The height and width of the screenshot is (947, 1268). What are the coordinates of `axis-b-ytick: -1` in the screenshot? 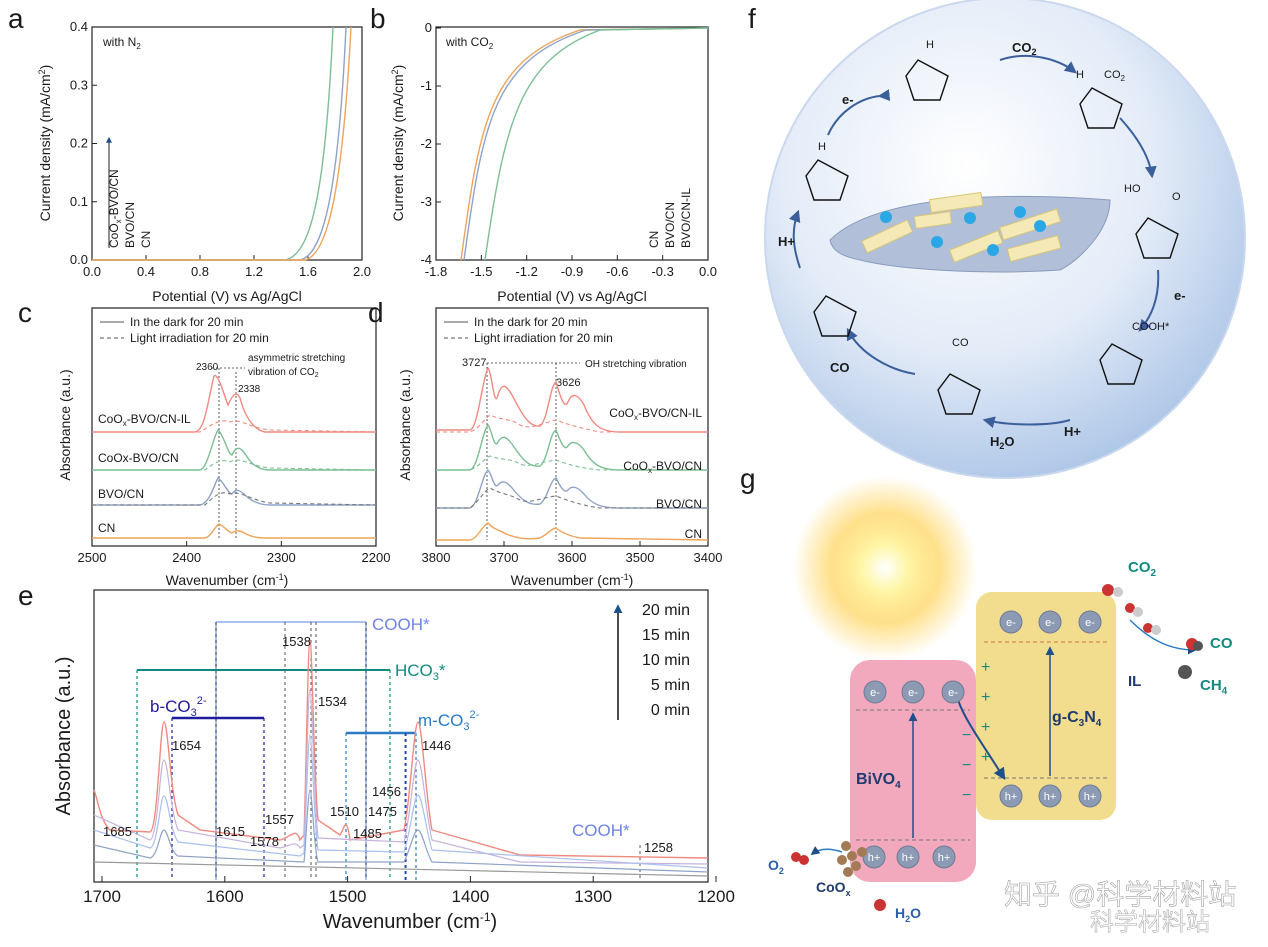 It's located at (426, 85).